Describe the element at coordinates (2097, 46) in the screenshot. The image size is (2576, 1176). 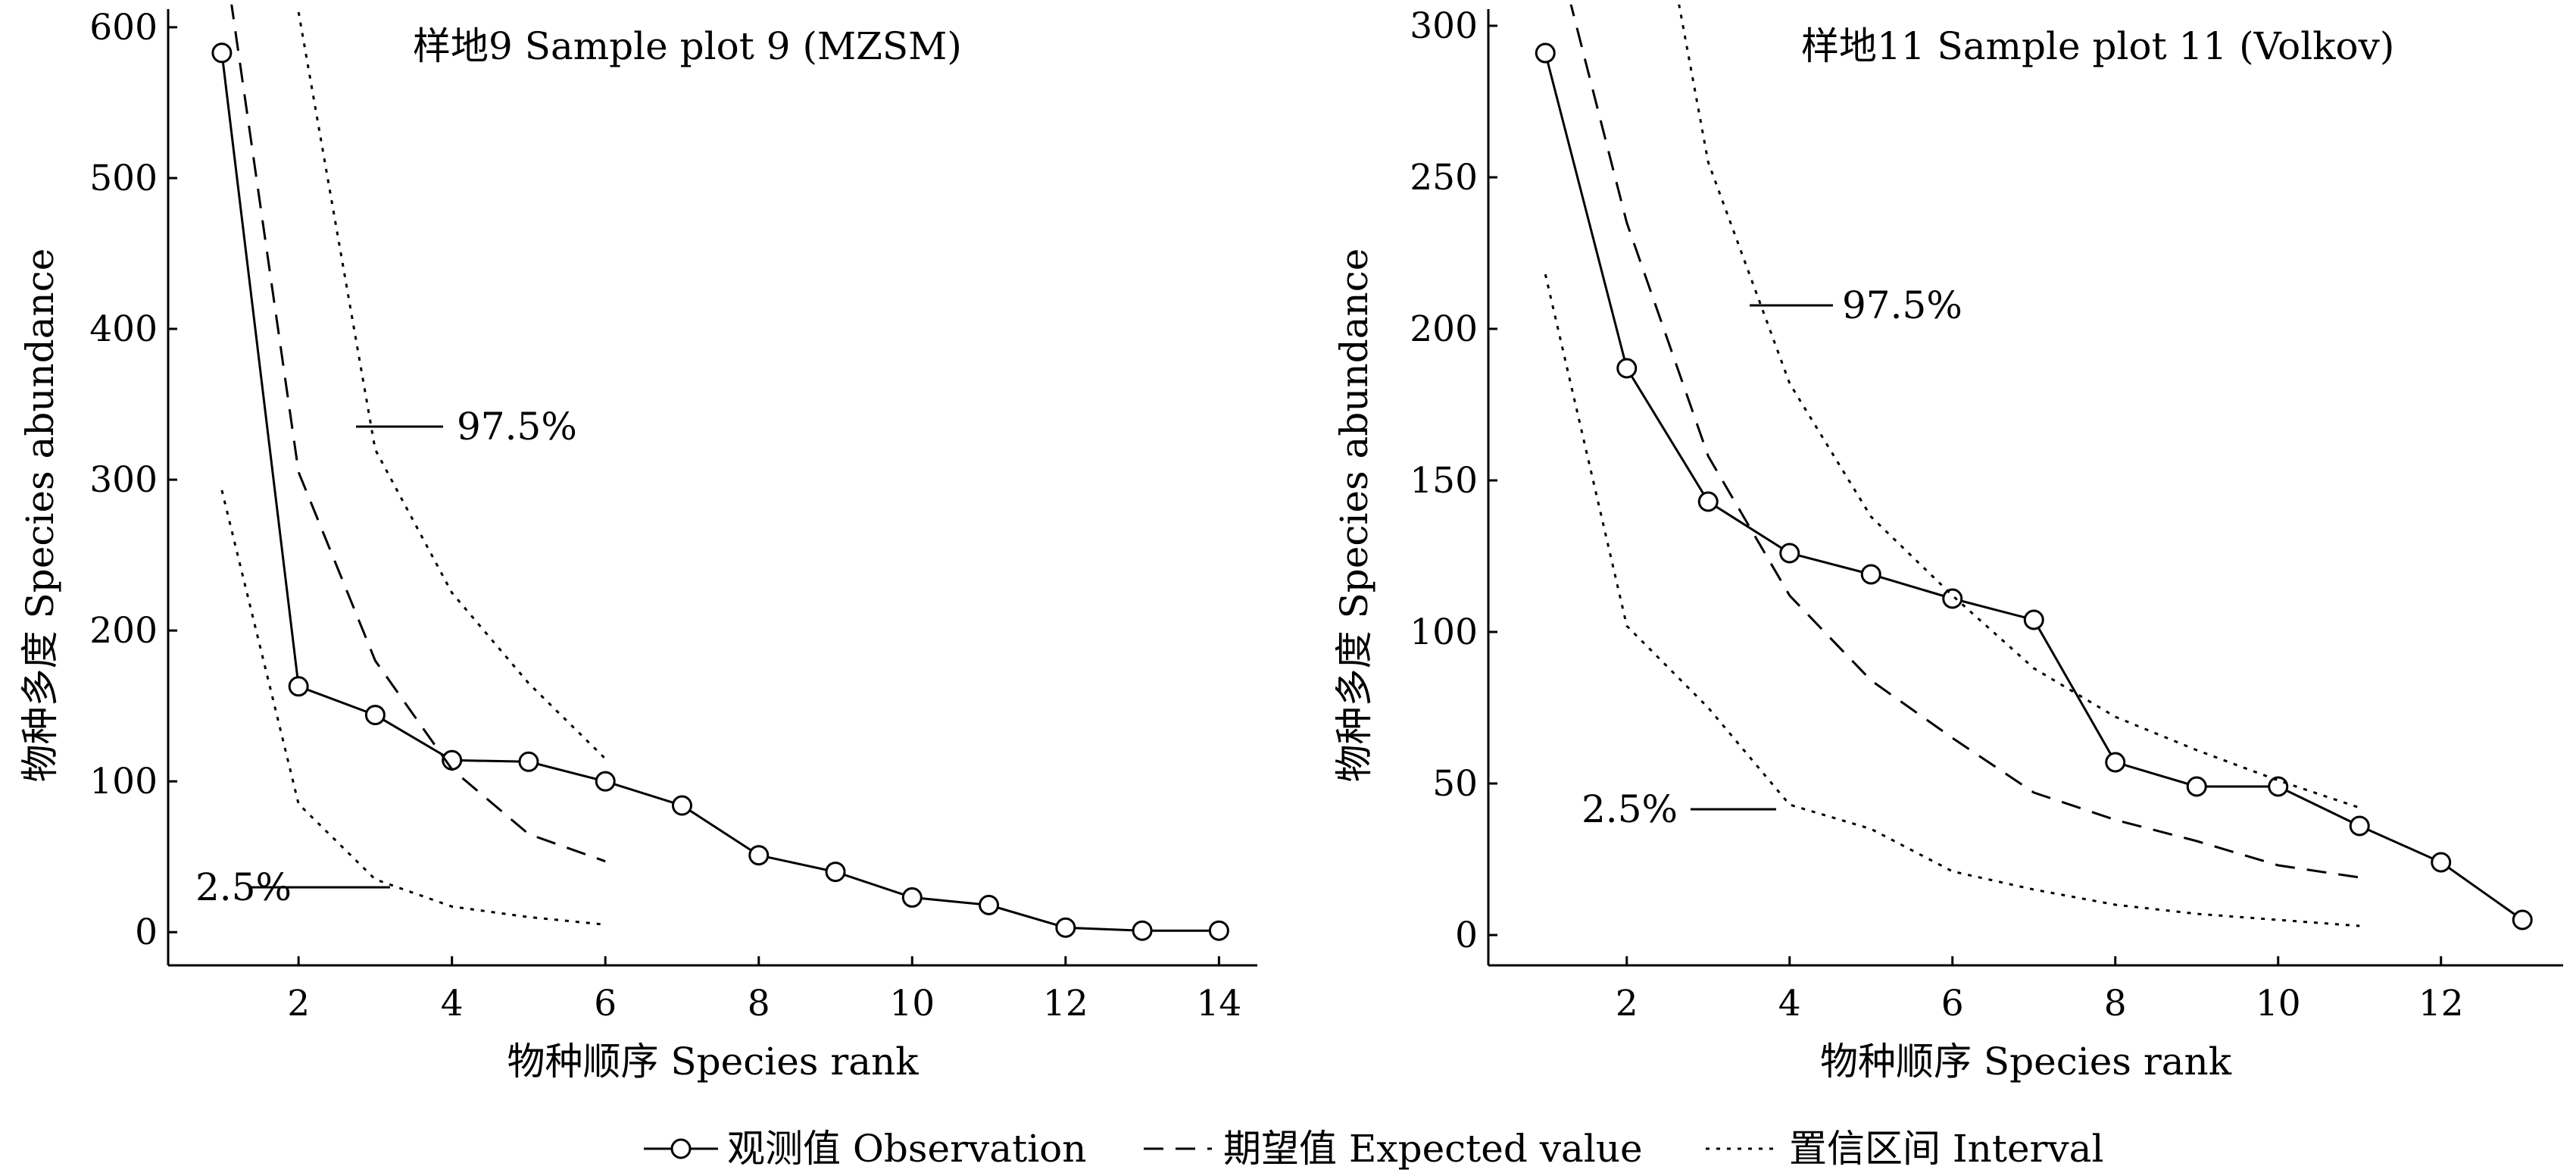
I see `panel-title: 样地11 Sample plot 11 (Volkov)` at that location.